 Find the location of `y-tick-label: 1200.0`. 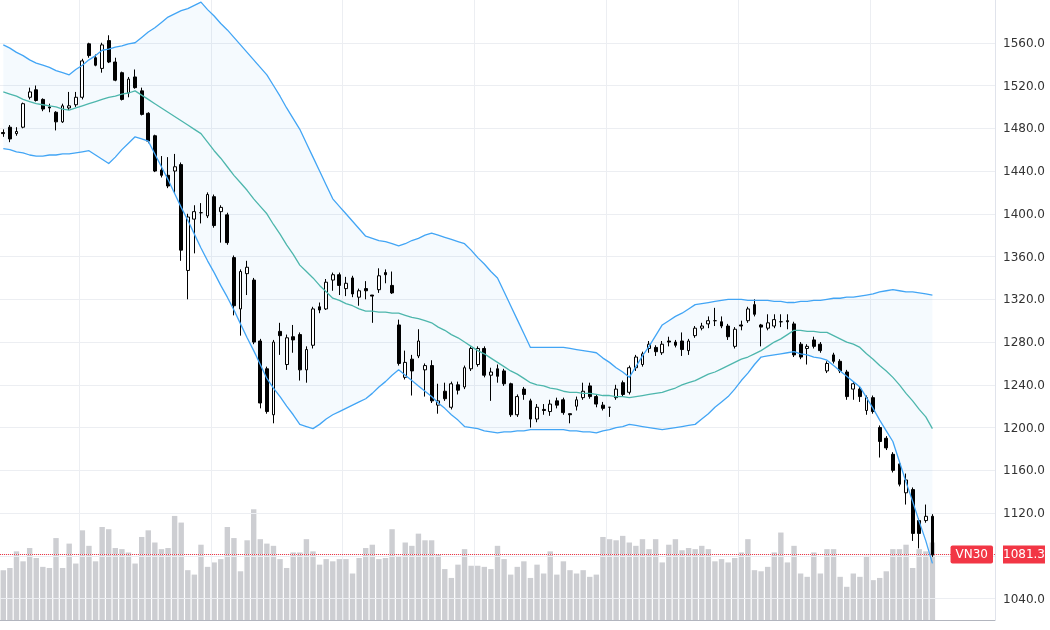

y-tick-label: 1200.0 is located at coordinates (1024, 427).